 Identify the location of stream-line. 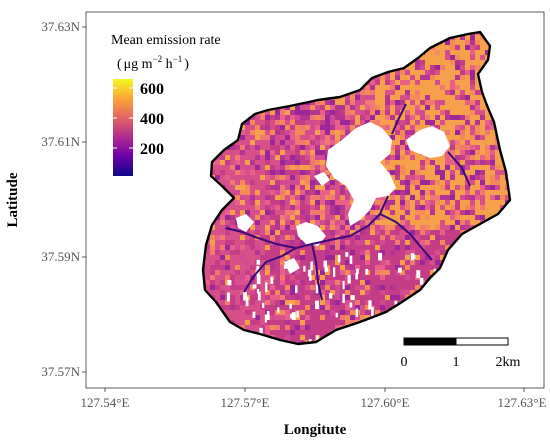
(459, 169).